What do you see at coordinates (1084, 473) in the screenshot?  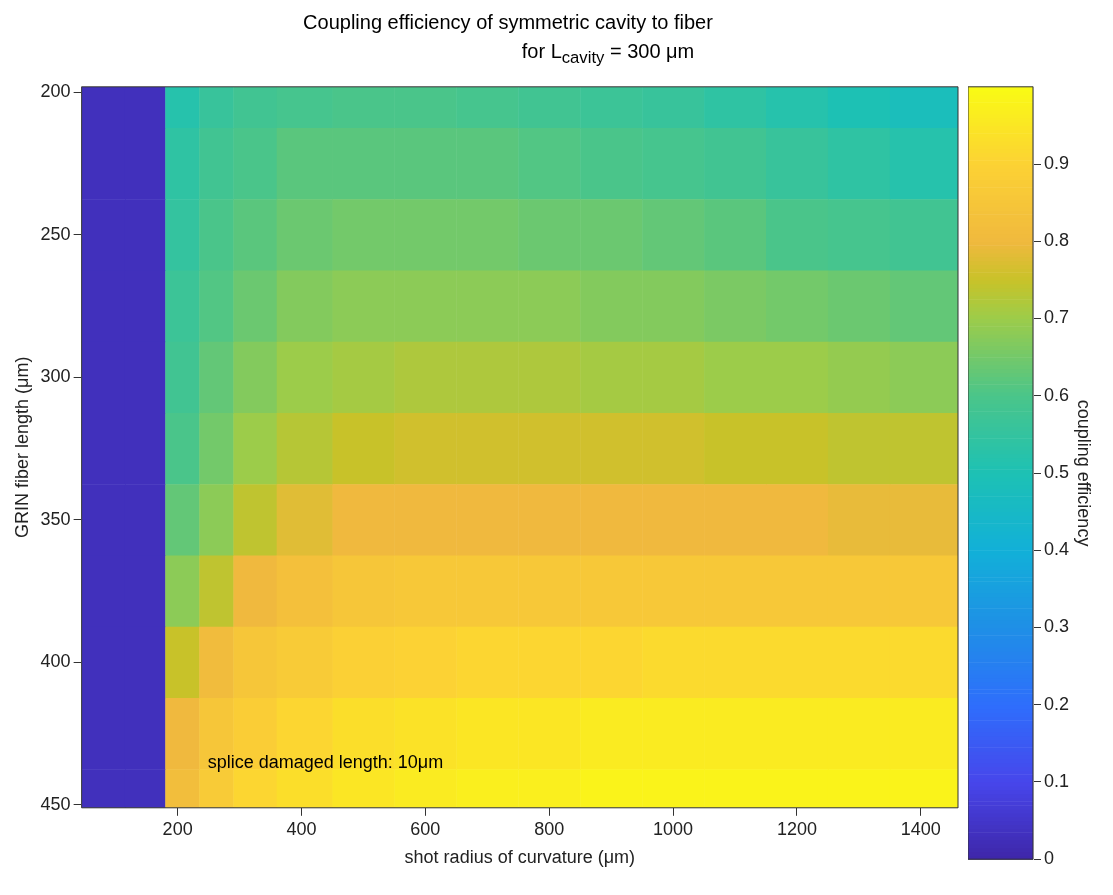 I see `color-bar-title: coupling efficiency` at bounding box center [1084, 473].